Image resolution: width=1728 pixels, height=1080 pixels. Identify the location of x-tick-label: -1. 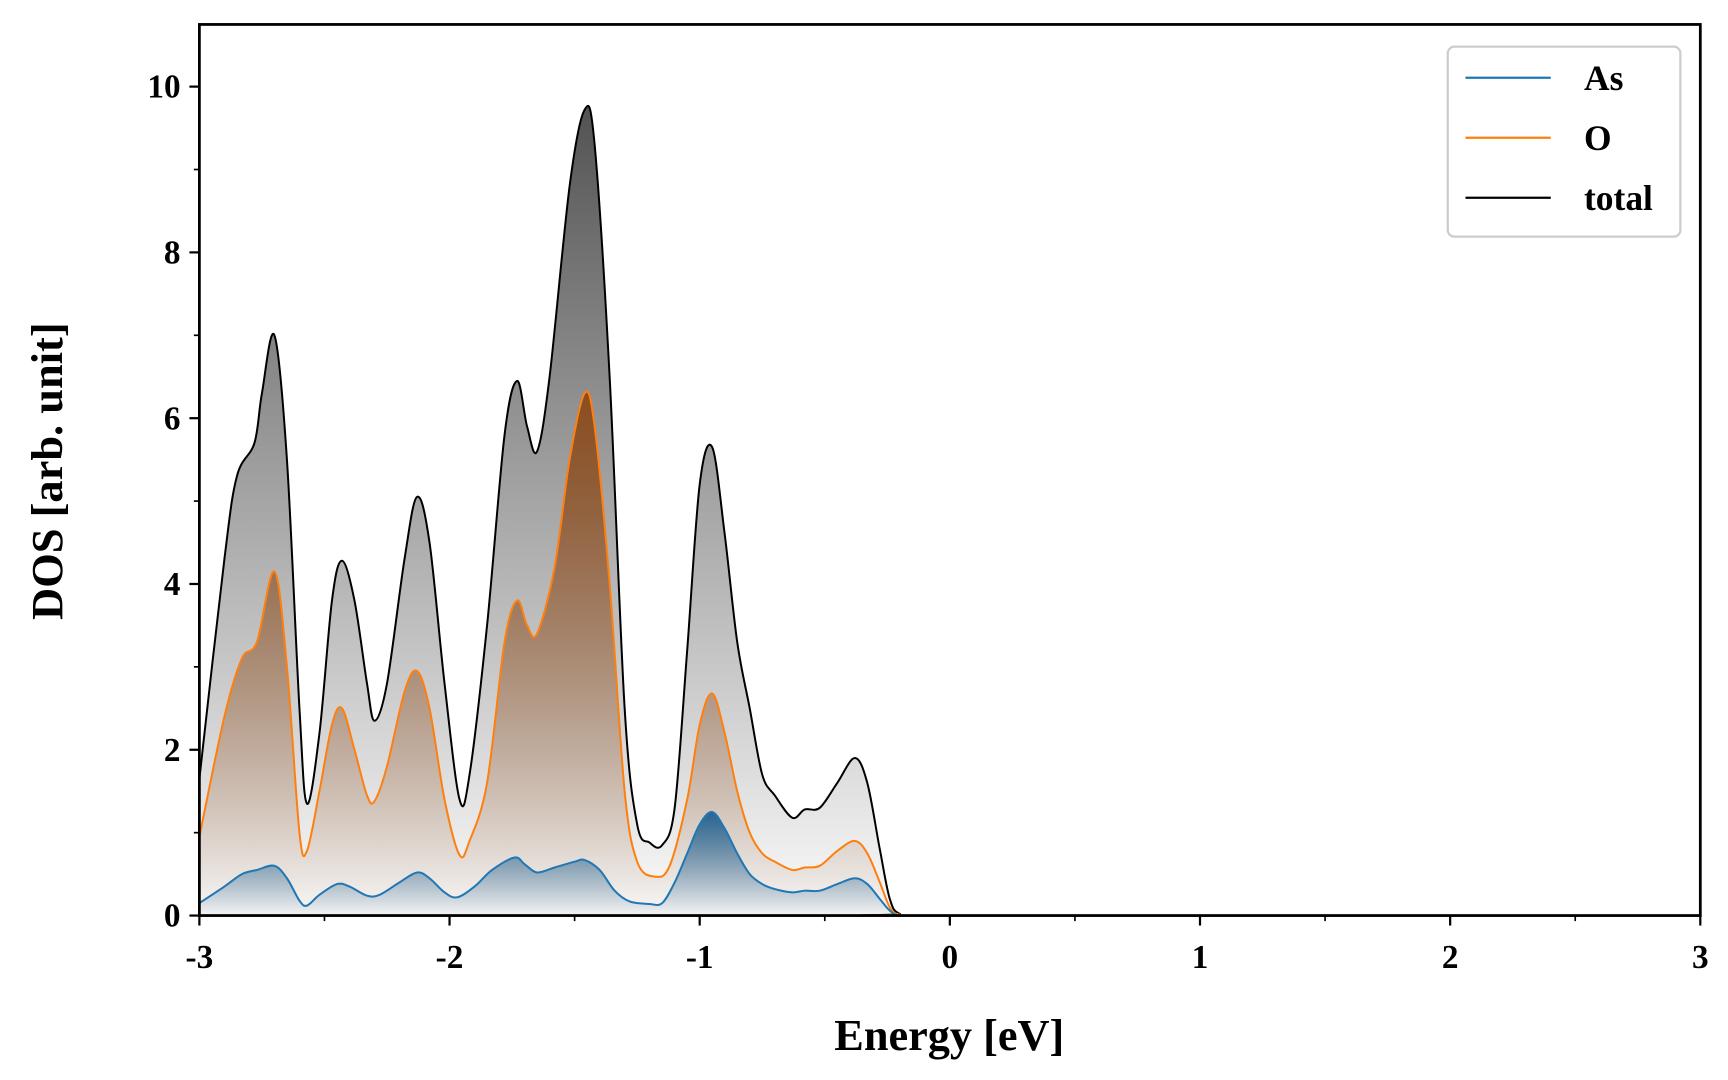
(700, 957).